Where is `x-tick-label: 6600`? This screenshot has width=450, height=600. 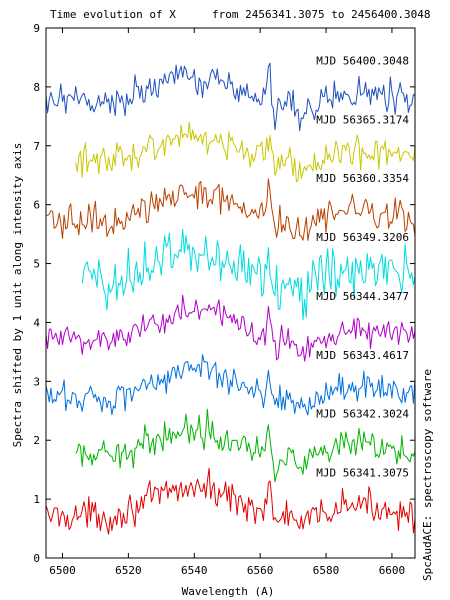
x-tick-label: 6600 is located at coordinates (392, 570).